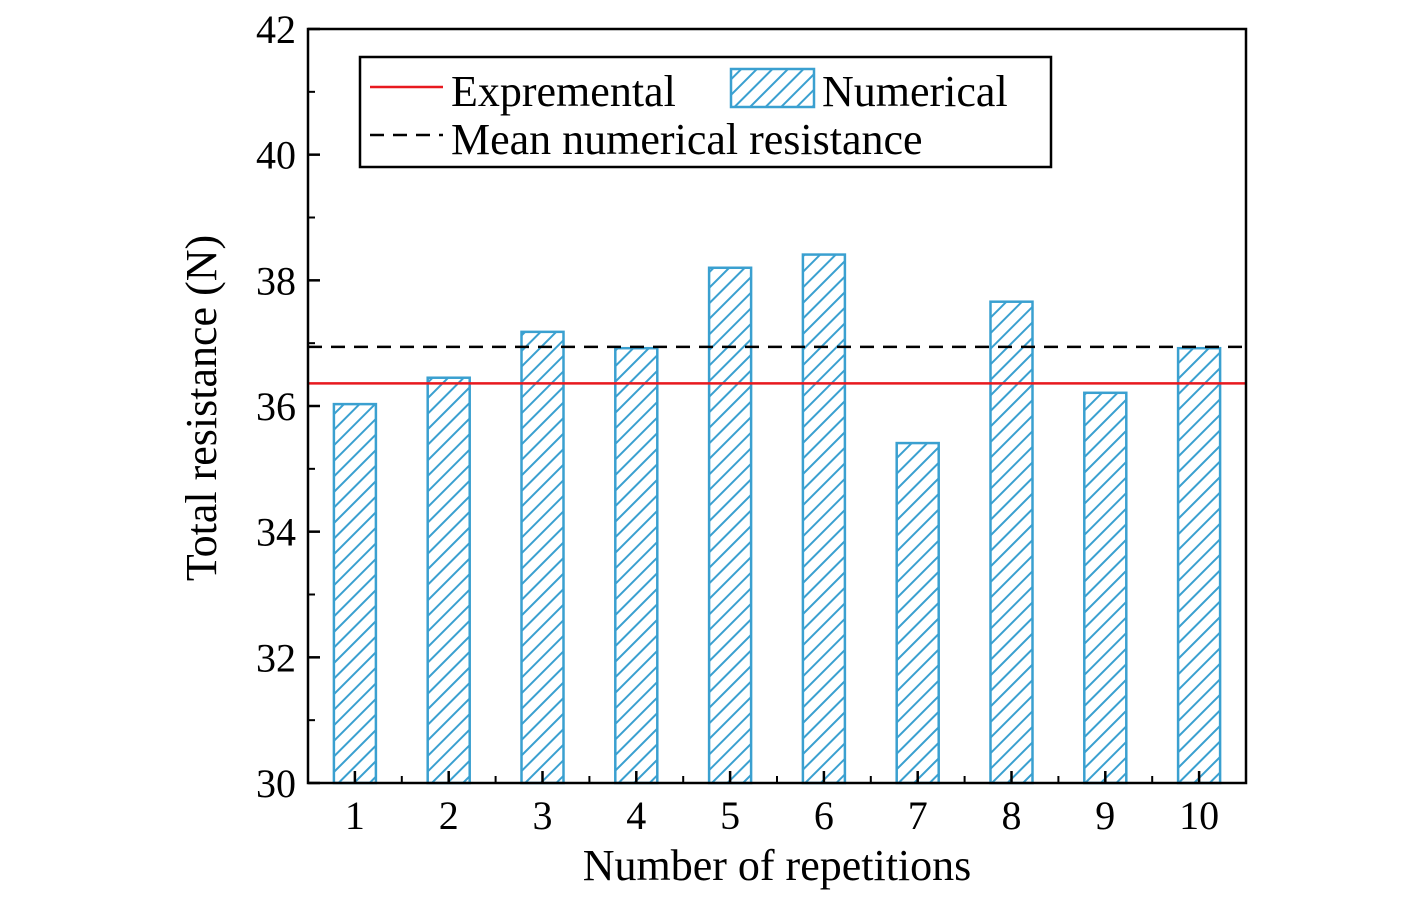  I want to click on y-tick-label: 30, so click(276, 783).